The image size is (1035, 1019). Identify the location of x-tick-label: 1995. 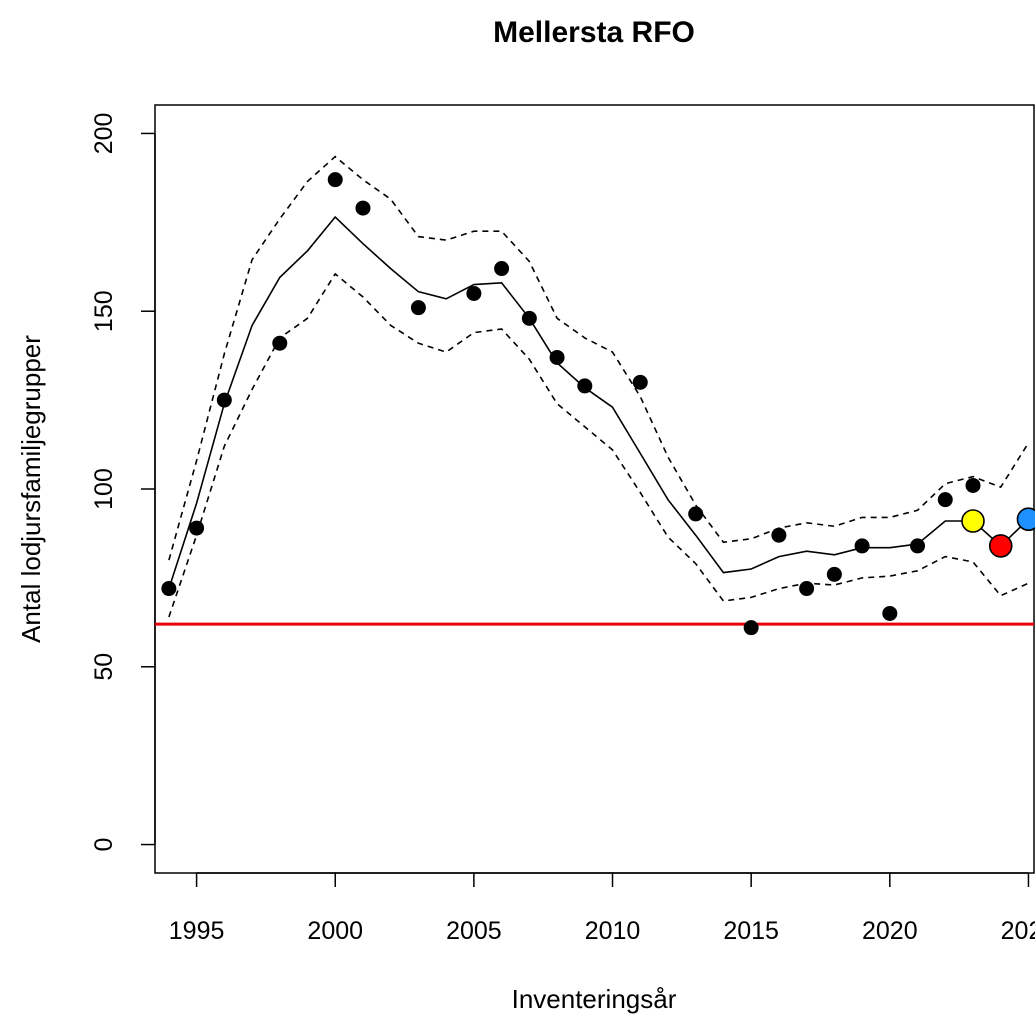
(197, 931).